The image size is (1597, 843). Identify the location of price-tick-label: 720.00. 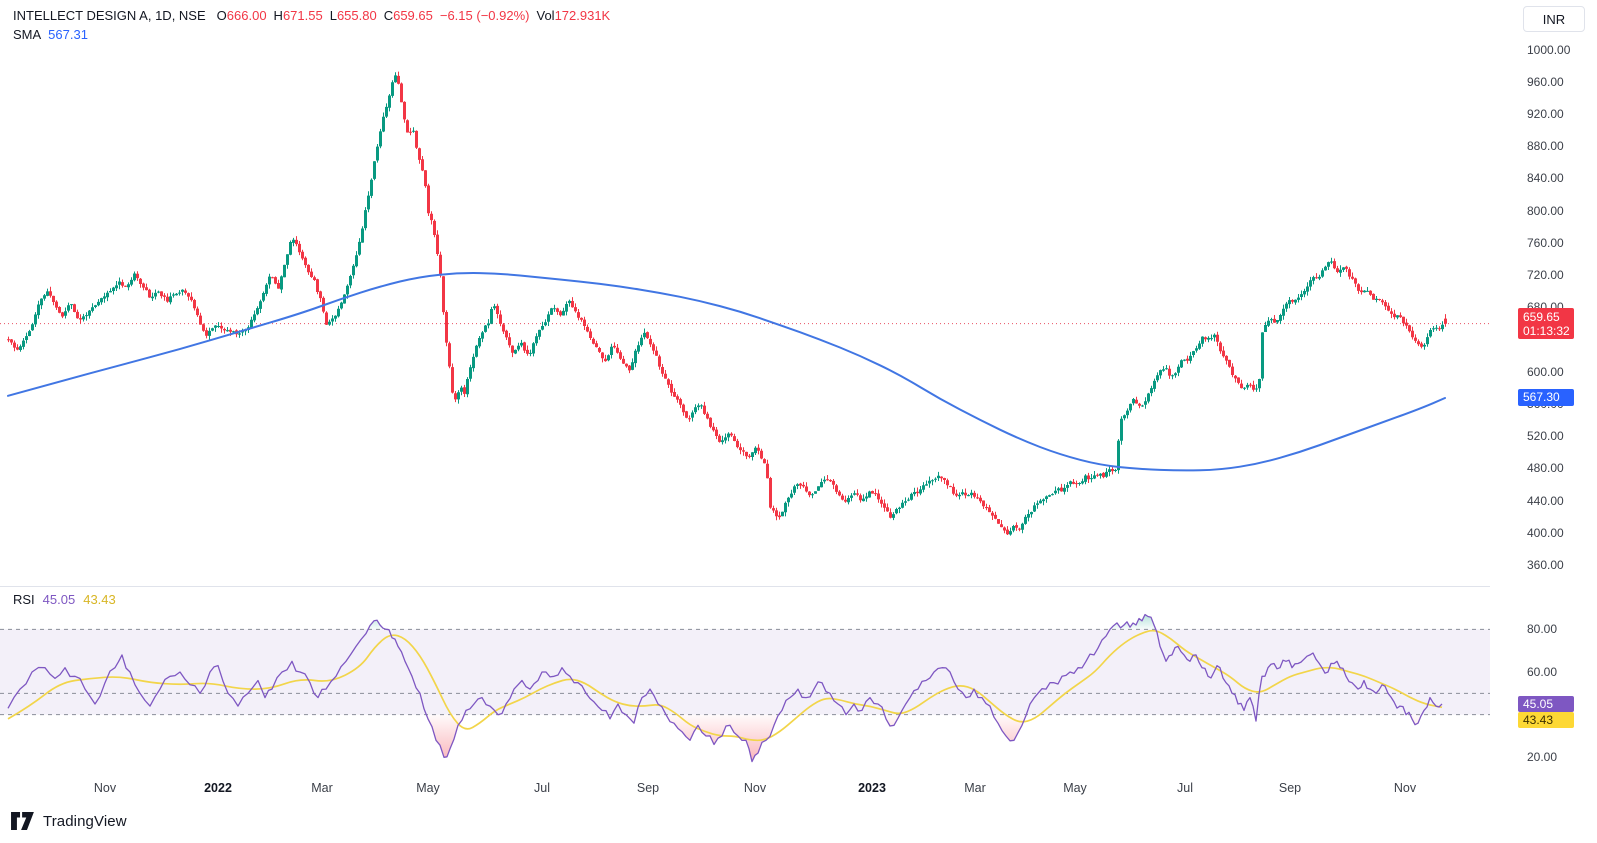
(1545, 275).